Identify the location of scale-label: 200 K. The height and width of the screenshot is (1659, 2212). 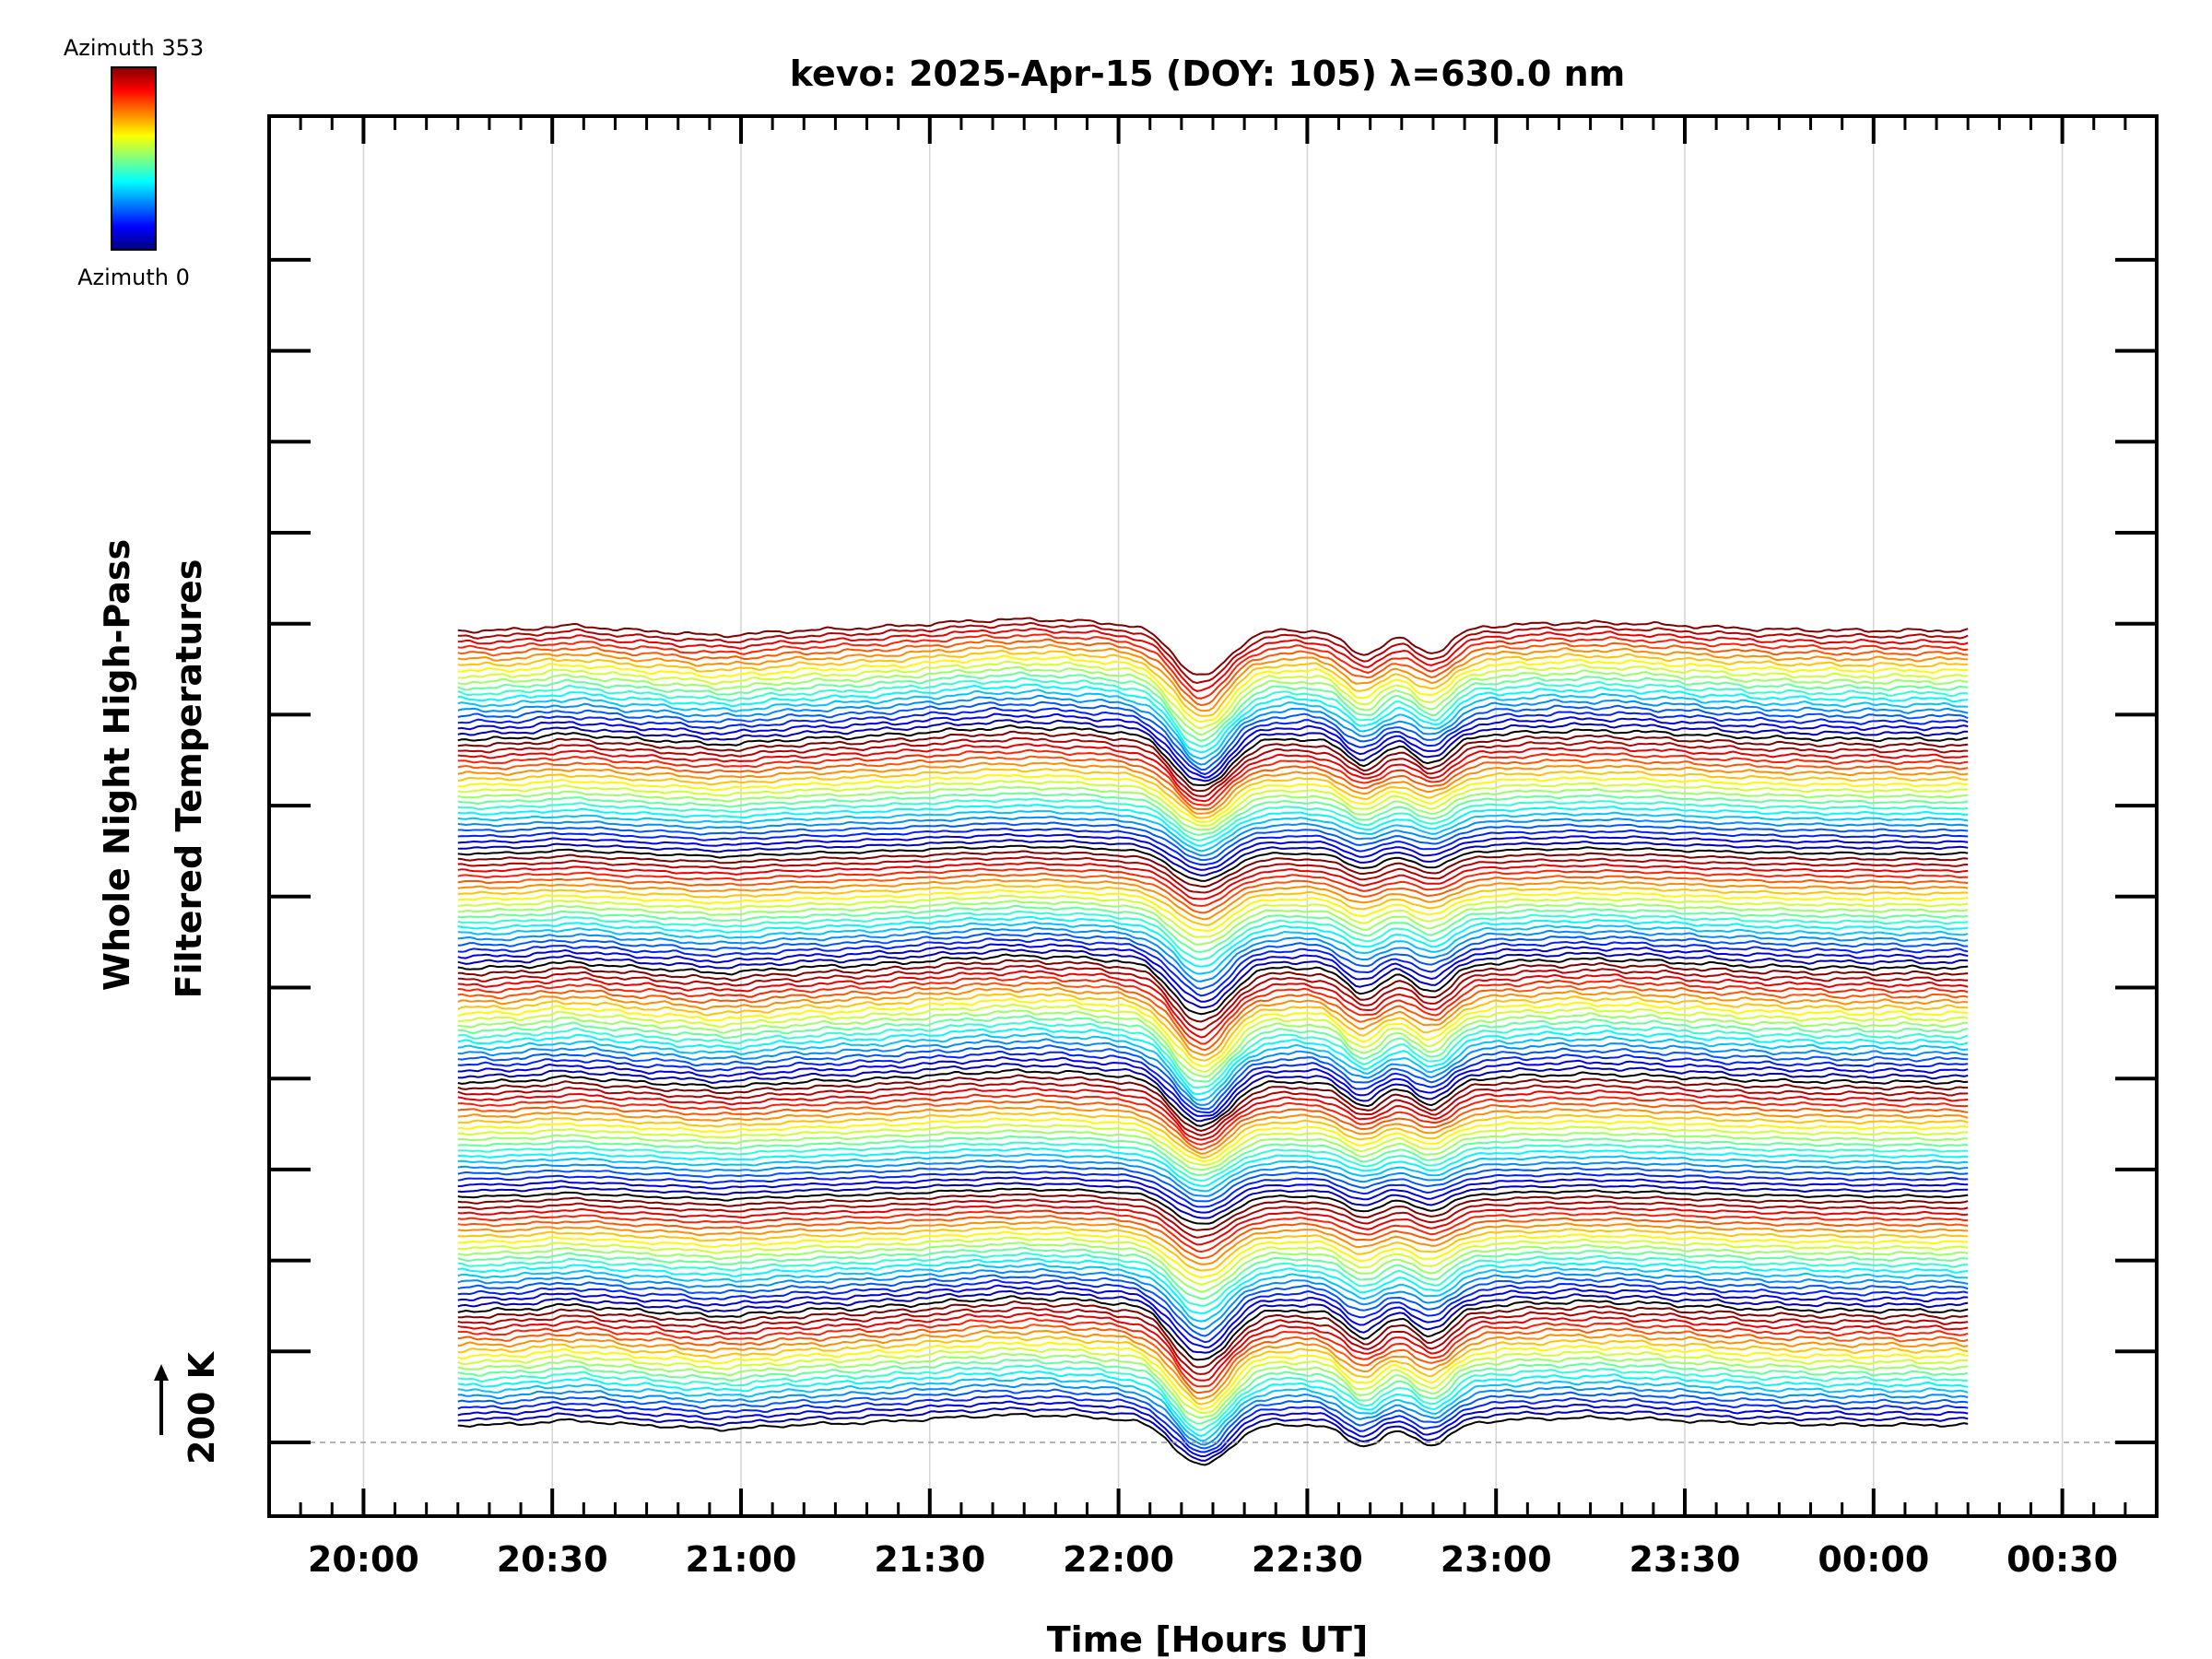
(202, 1407).